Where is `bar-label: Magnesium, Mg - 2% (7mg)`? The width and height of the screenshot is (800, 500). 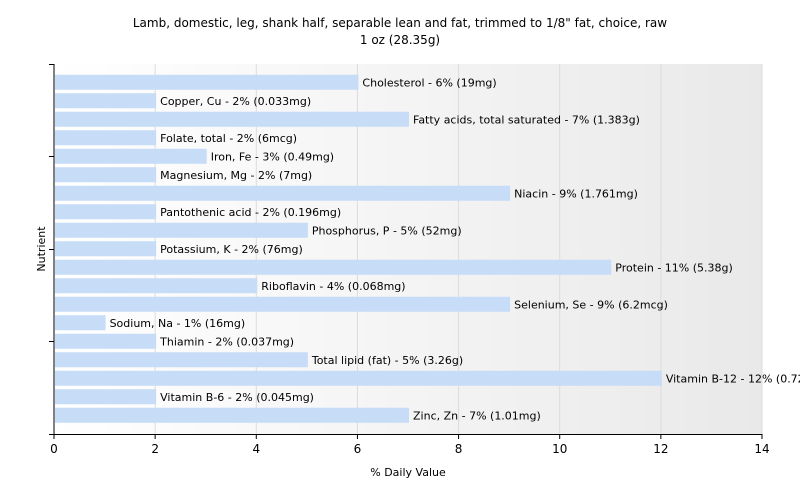 bar-label: Magnesium, Mg - 2% (7mg) is located at coordinates (236, 175).